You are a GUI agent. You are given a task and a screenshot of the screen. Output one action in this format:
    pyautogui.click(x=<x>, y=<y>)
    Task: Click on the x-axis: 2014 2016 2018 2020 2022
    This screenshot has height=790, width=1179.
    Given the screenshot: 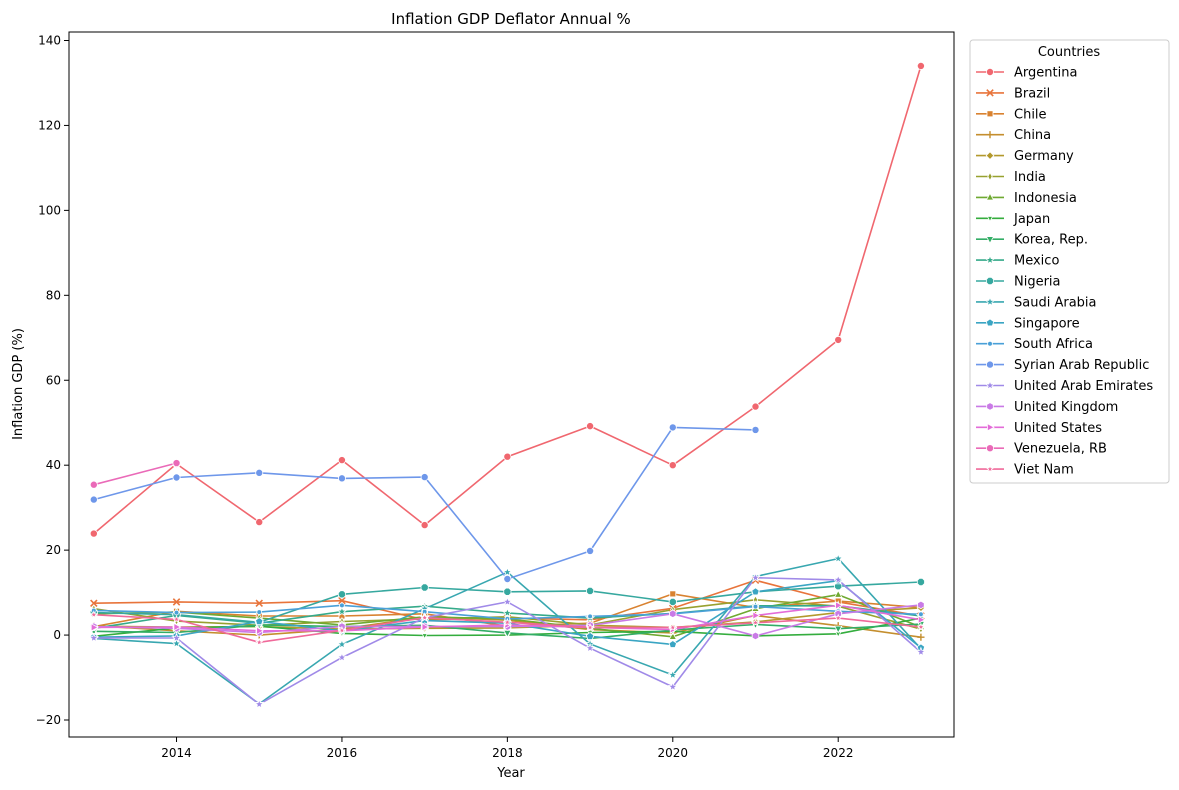 What is the action you would take?
    pyautogui.click(x=507, y=748)
    